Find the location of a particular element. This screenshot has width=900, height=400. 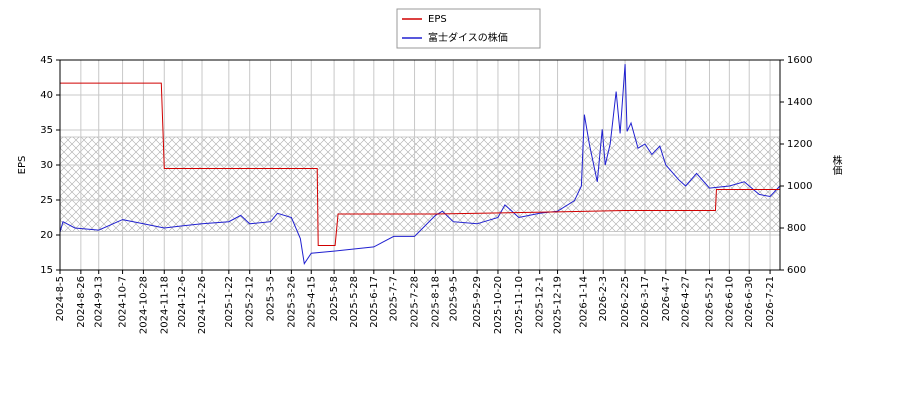

x-tick-label: 2024-10-7 is located at coordinates (123, 302).